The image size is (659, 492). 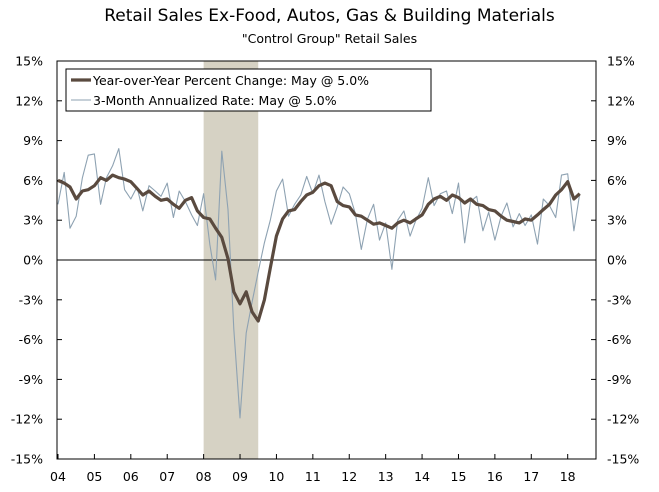 I want to click on chart-subtitle: "Control Group" Retail Sales, so click(x=329, y=38).